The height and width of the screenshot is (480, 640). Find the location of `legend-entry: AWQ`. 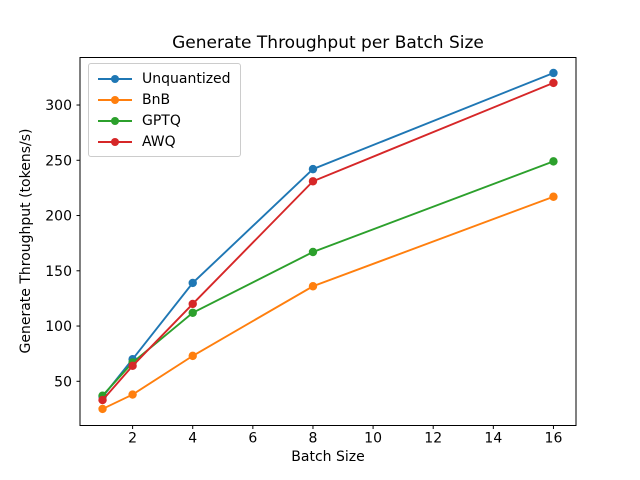

legend-entry: AWQ is located at coordinates (164, 141).